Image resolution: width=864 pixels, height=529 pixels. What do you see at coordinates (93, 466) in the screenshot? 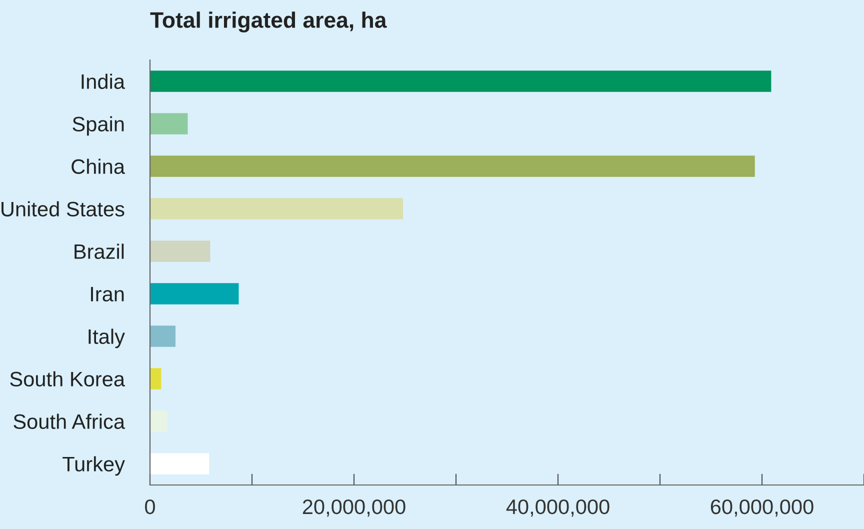
I see `y-tick-label: Turkey` at bounding box center [93, 466].